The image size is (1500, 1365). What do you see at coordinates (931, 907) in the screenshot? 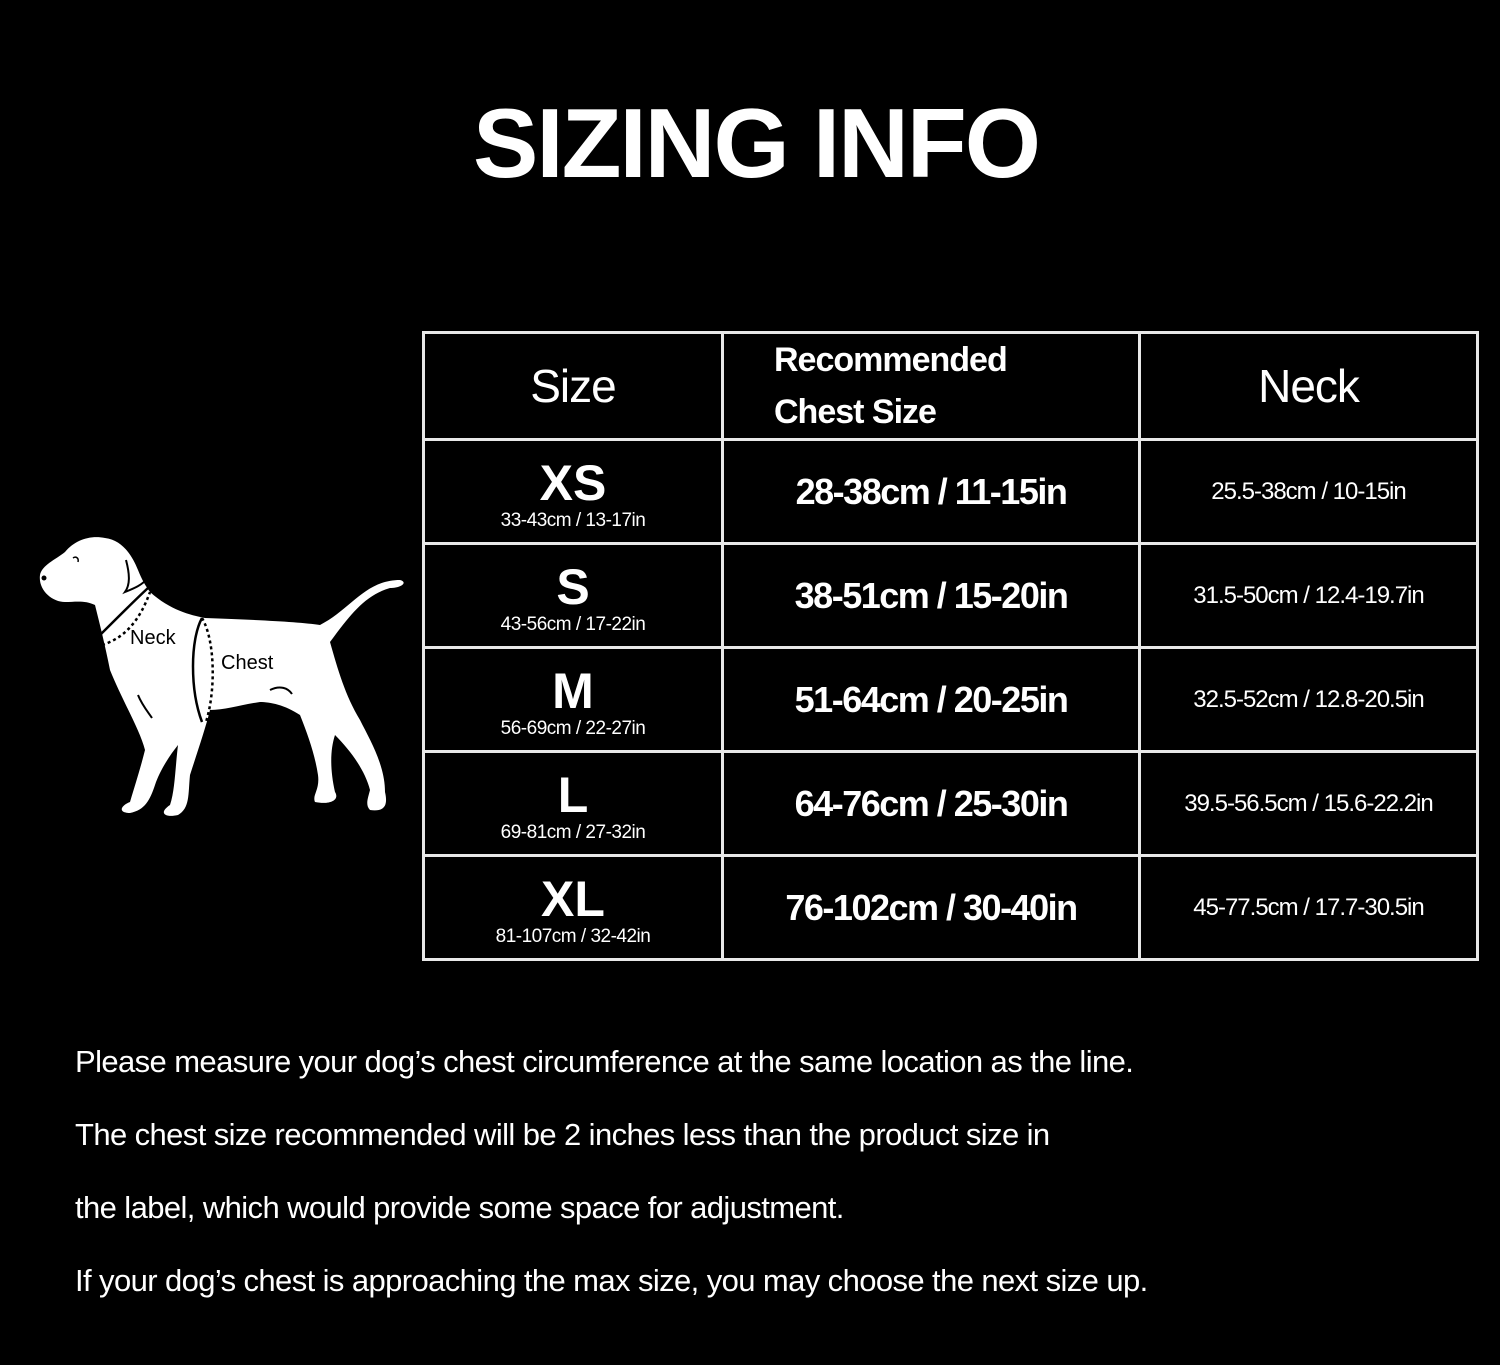
I see `chest-cell: 76-102cm / 30-40in` at bounding box center [931, 907].